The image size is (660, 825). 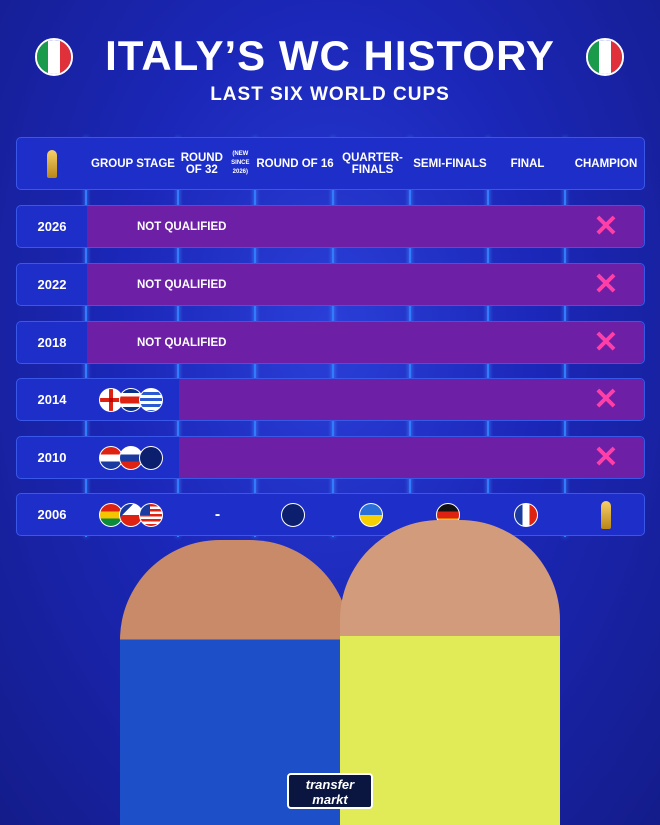 I want to click on column-header-label: QUARTER-FINALS, so click(x=372, y=163).